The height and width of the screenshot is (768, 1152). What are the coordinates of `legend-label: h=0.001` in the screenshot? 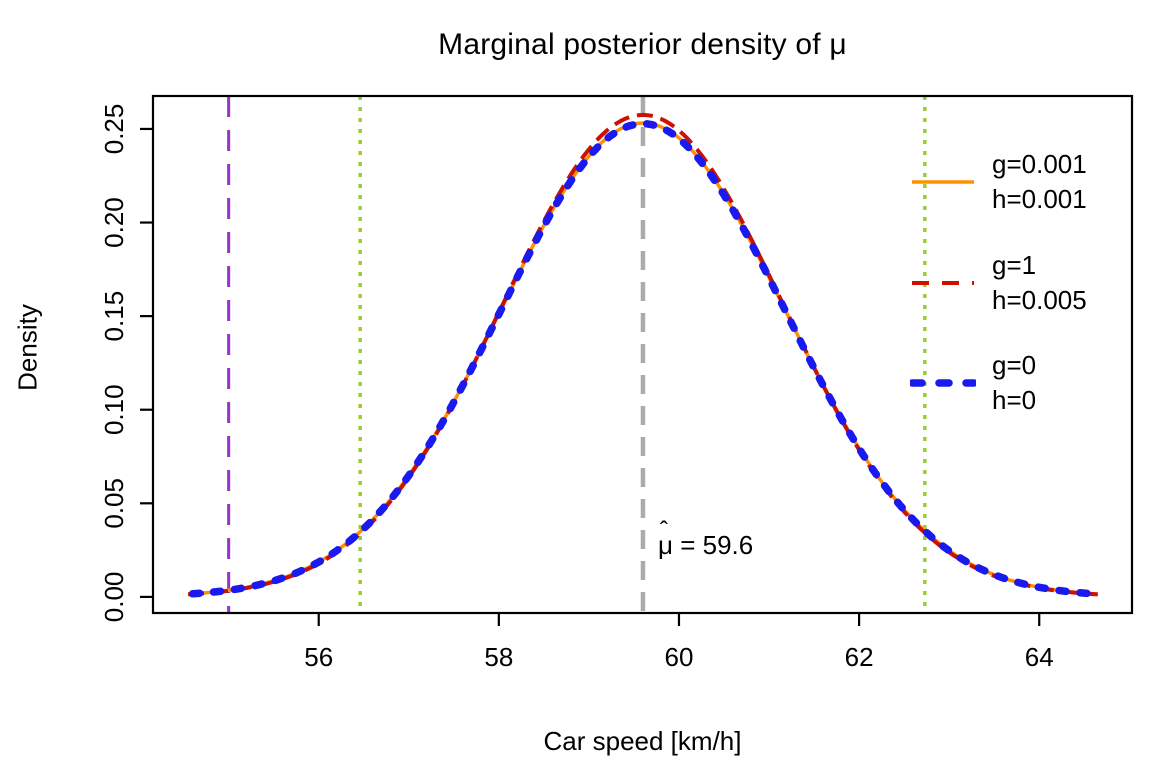 It's located at (1039, 199).